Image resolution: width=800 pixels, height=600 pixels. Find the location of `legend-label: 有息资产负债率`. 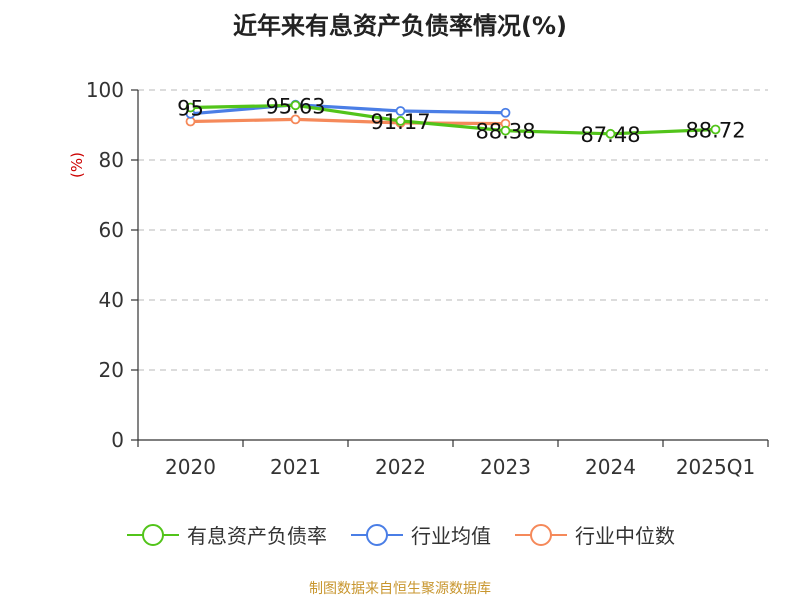

legend-label: 有息资产负债率 is located at coordinates (257, 536).